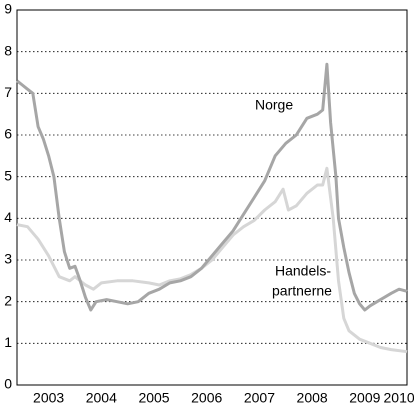 The height and width of the screenshot is (410, 414). What do you see at coordinates (48, 398) in the screenshot?
I see `x-tick-label: 2003` at bounding box center [48, 398].